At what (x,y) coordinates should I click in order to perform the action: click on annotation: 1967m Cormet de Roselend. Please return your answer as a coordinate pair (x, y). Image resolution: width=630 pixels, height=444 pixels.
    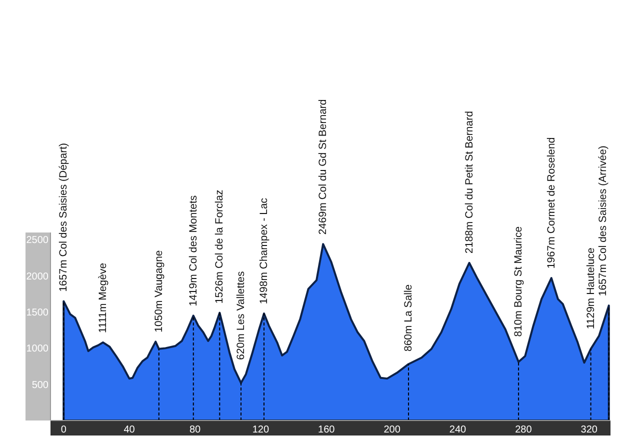
    Looking at the image, I should click on (551, 203).